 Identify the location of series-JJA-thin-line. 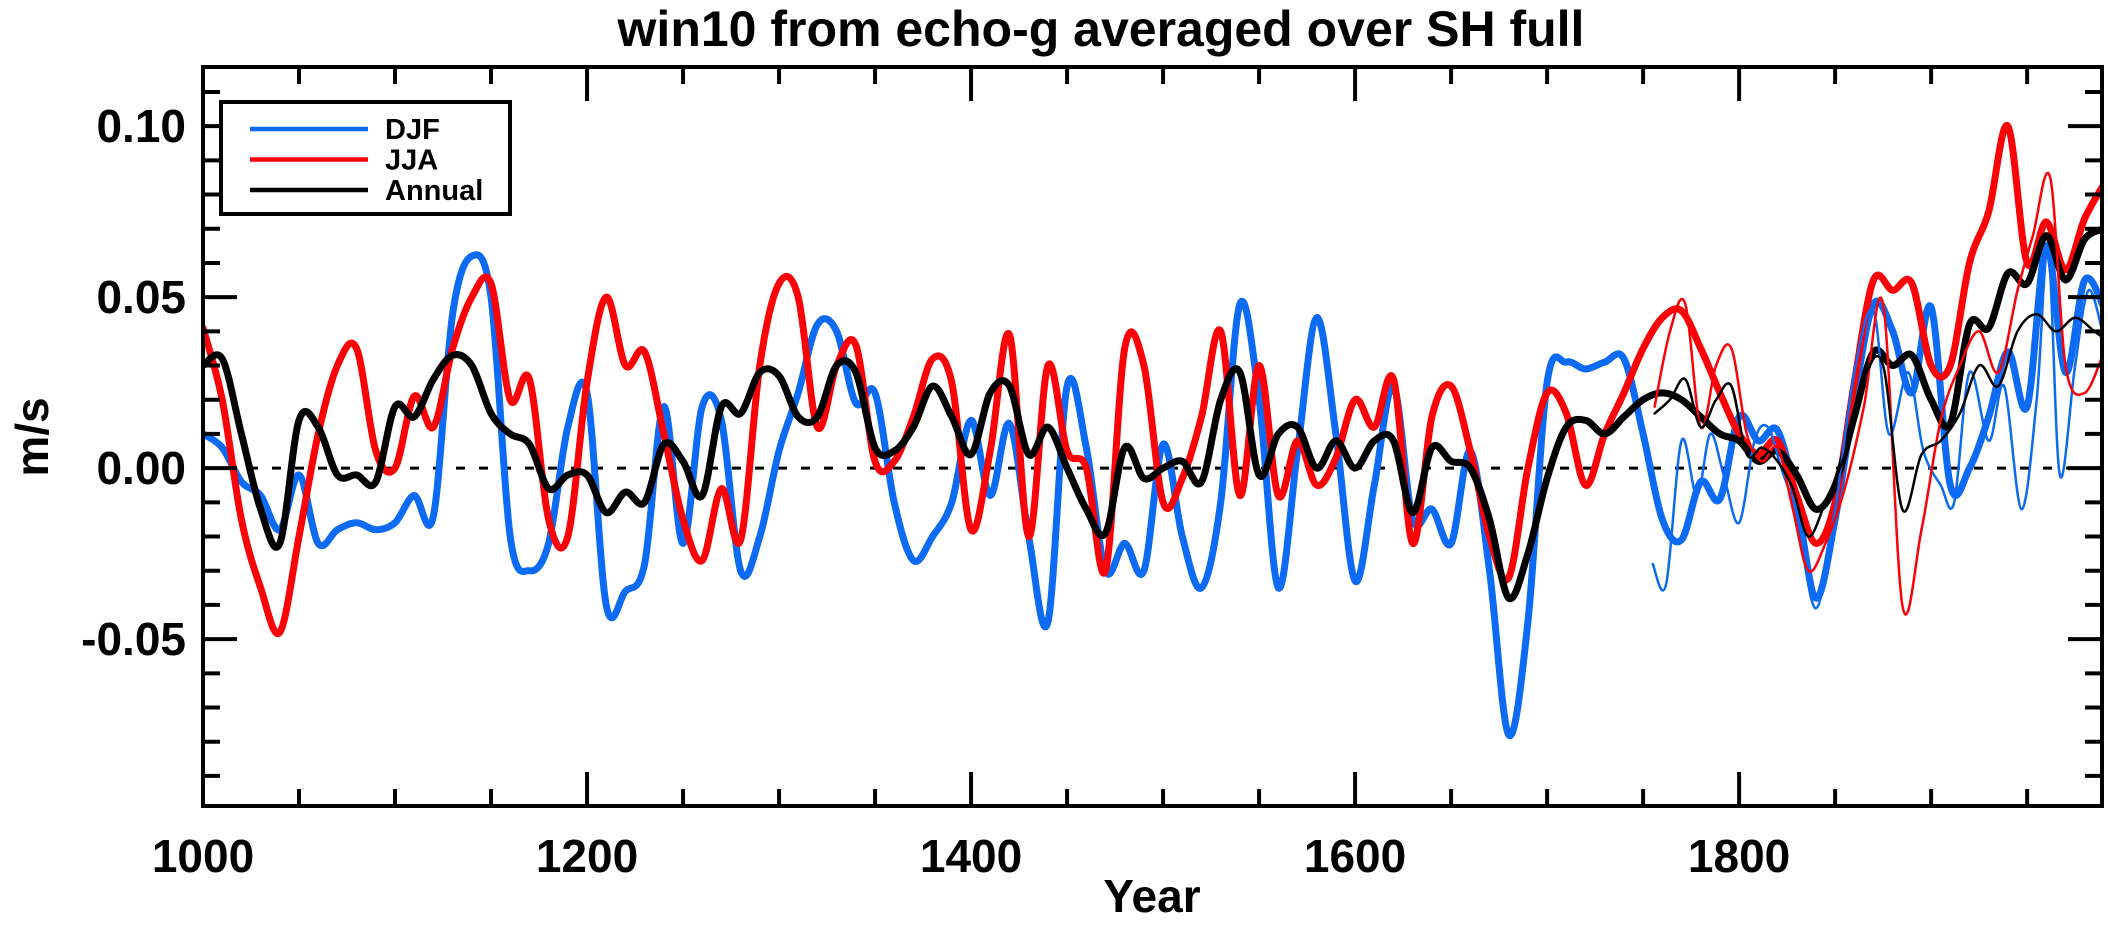
(1877, 393).